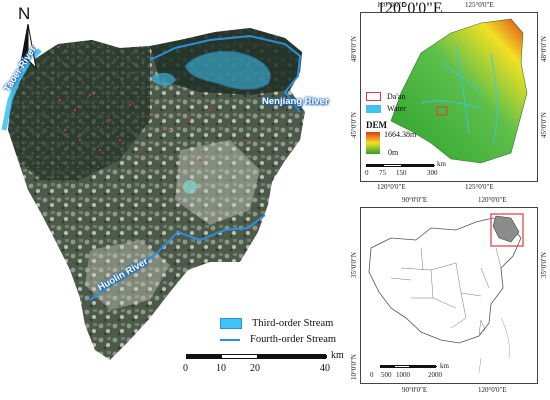  I want to click on scale-tick: 500, so click(386, 375).